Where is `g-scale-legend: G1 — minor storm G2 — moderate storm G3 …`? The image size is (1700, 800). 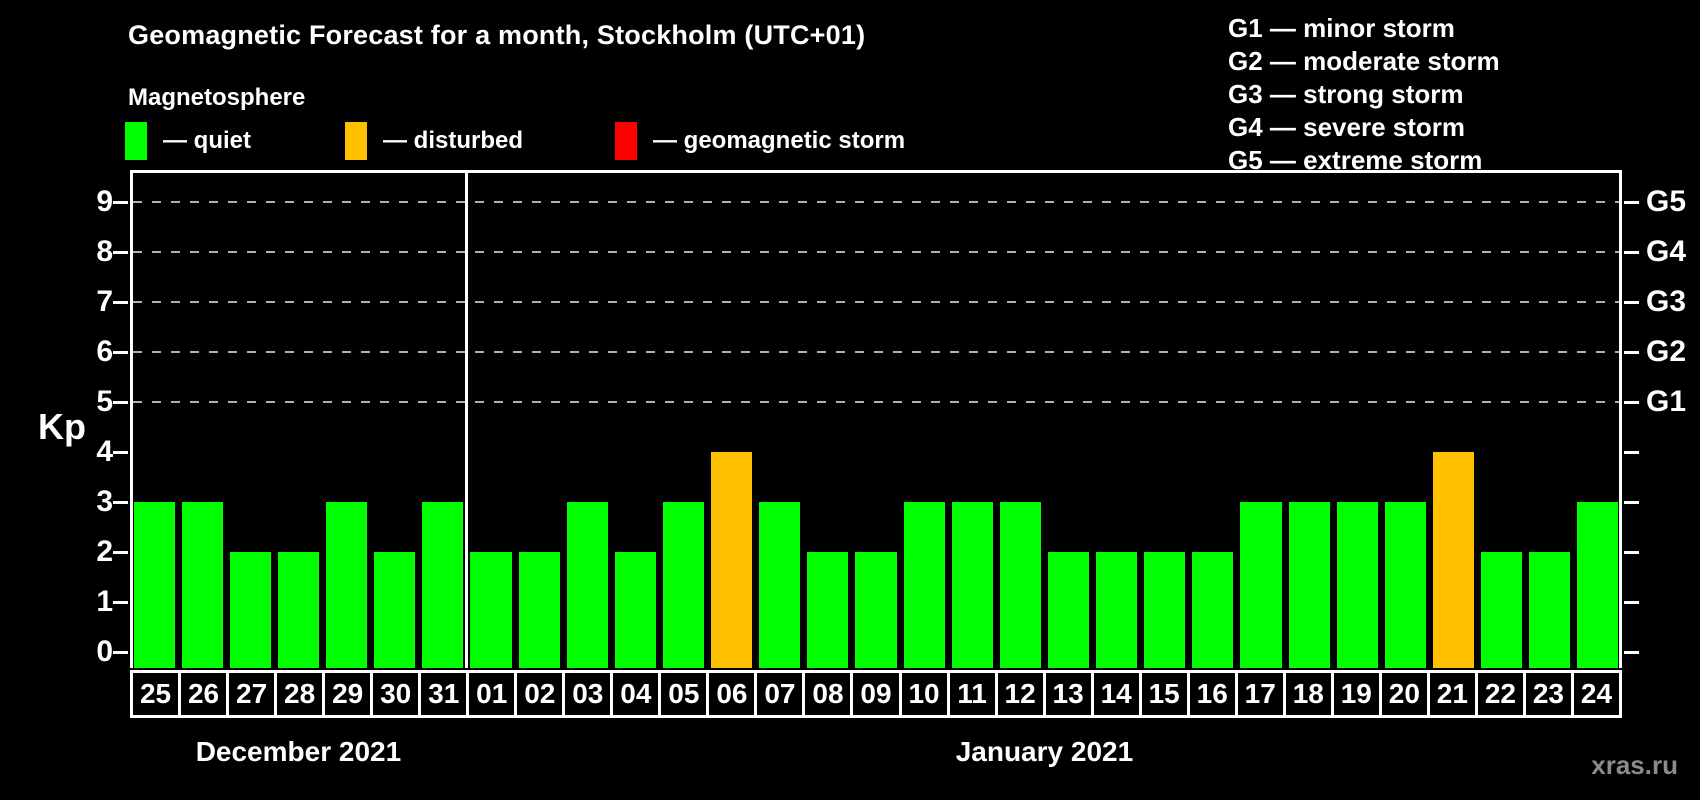 g-scale-legend: G1 — minor storm G2 — moderate storm G3 … is located at coordinates (1364, 94).